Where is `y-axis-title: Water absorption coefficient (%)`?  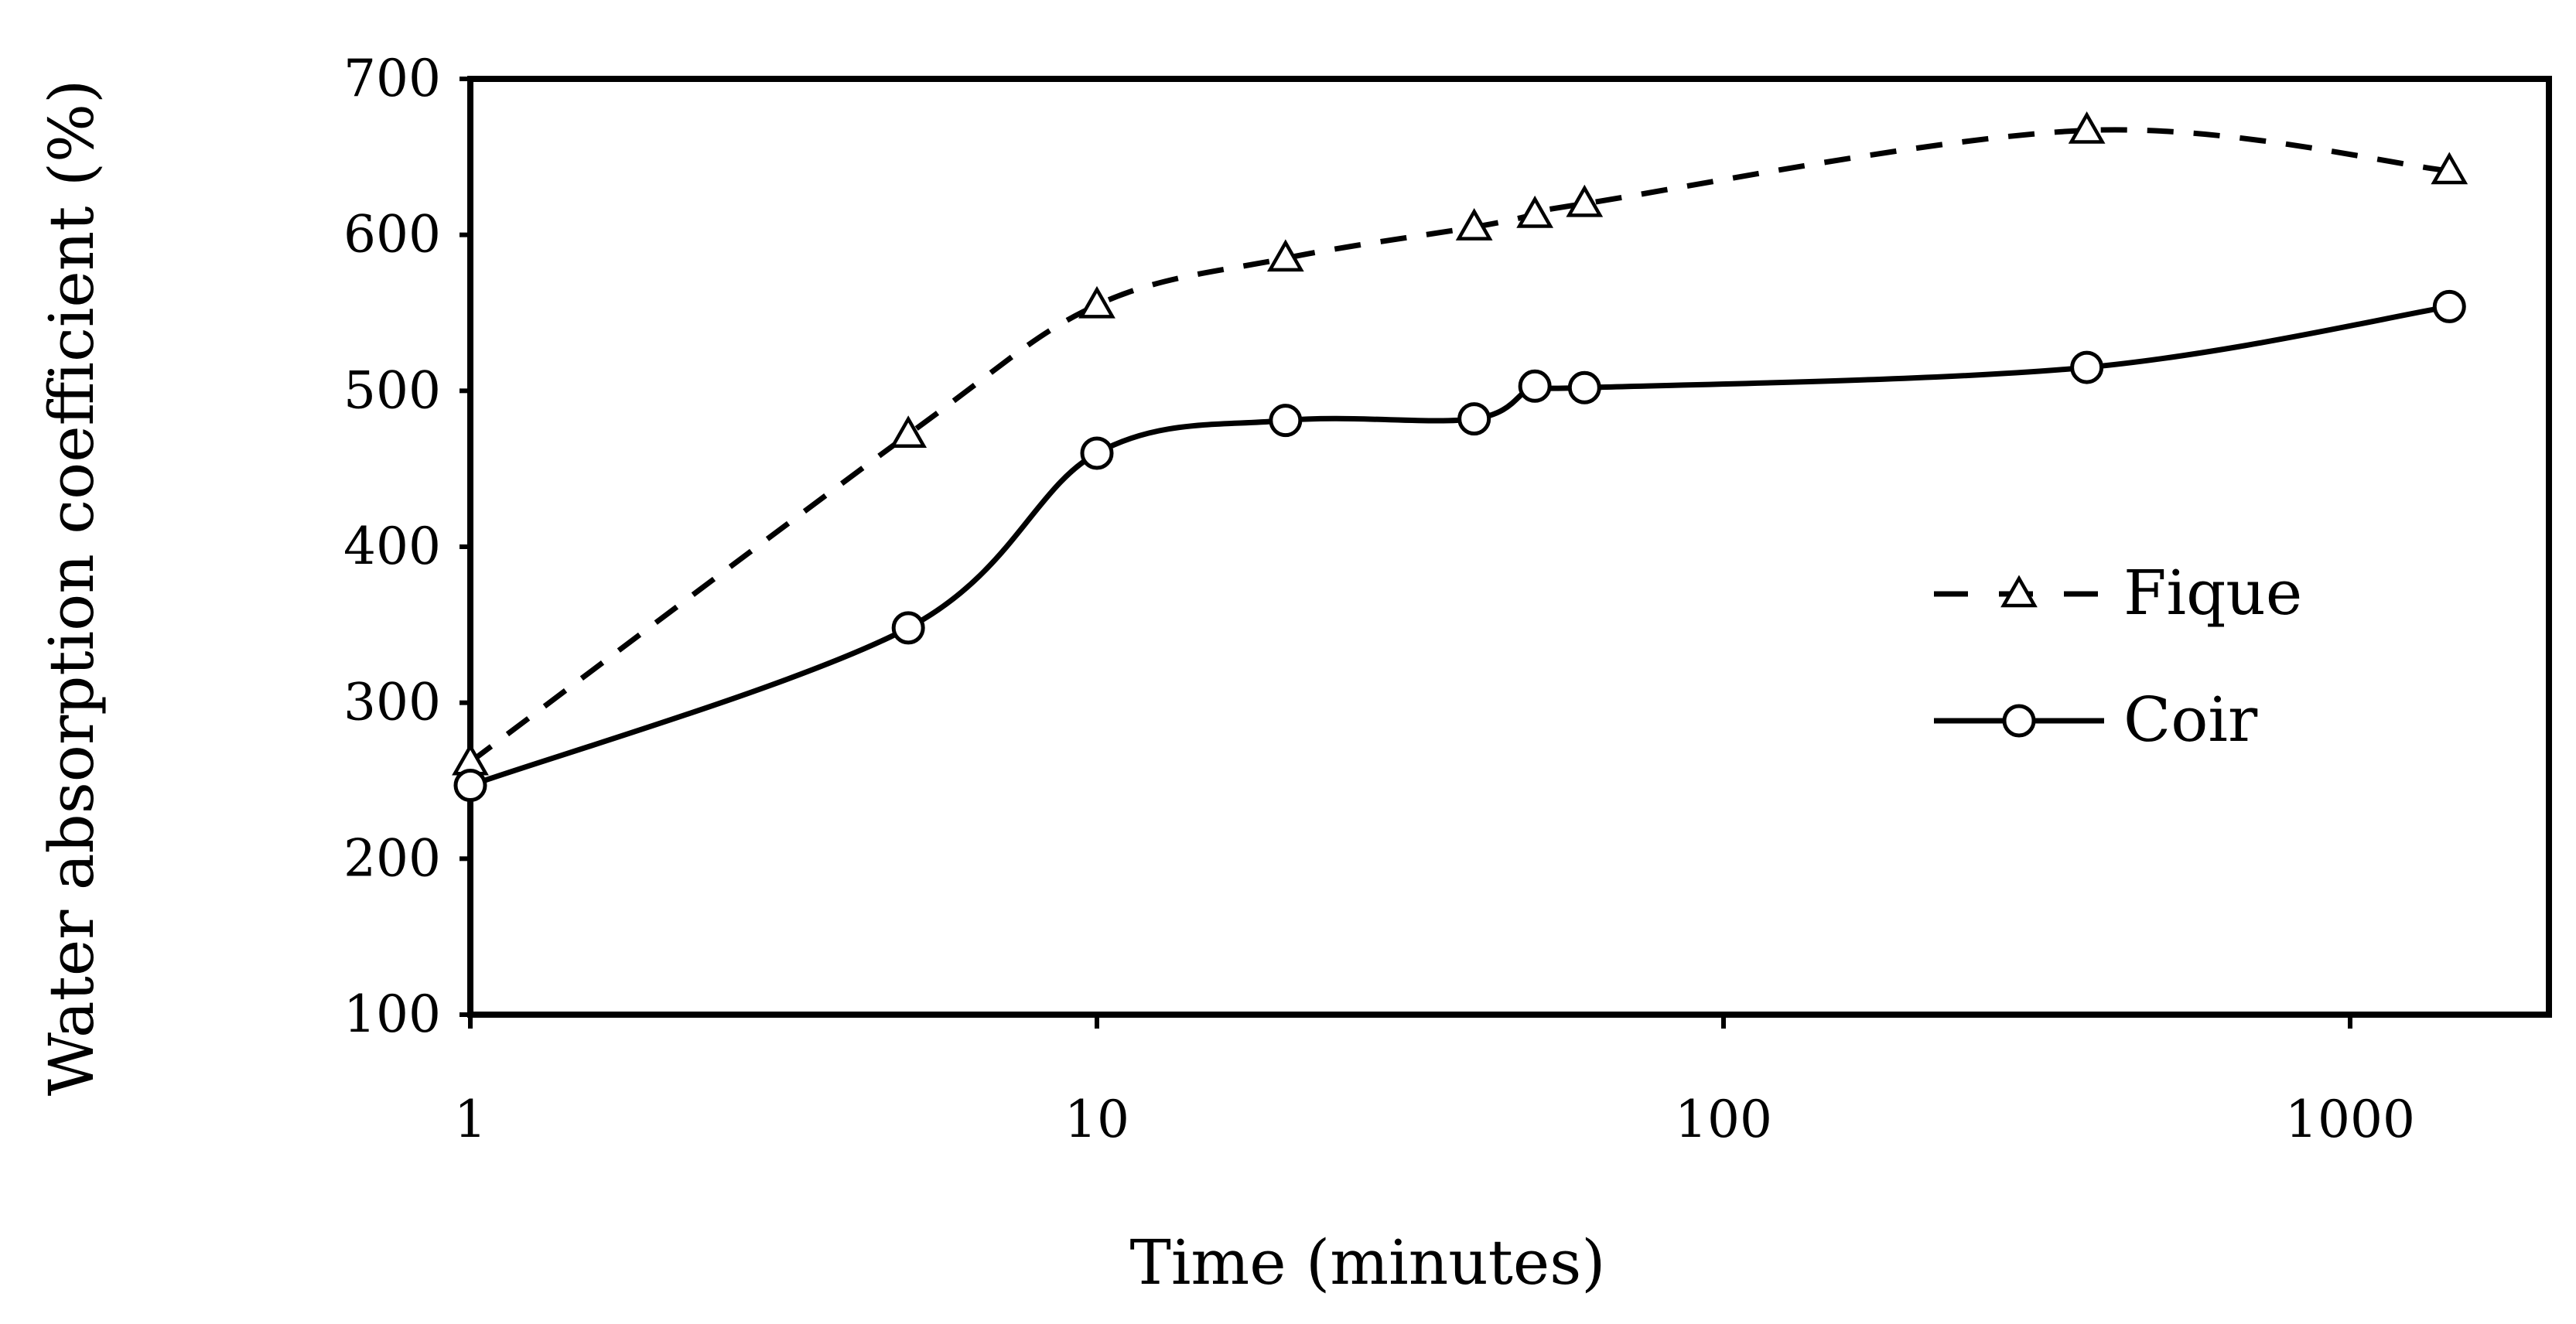 y-axis-title: Water absorption coefficient (%) is located at coordinates (72, 588).